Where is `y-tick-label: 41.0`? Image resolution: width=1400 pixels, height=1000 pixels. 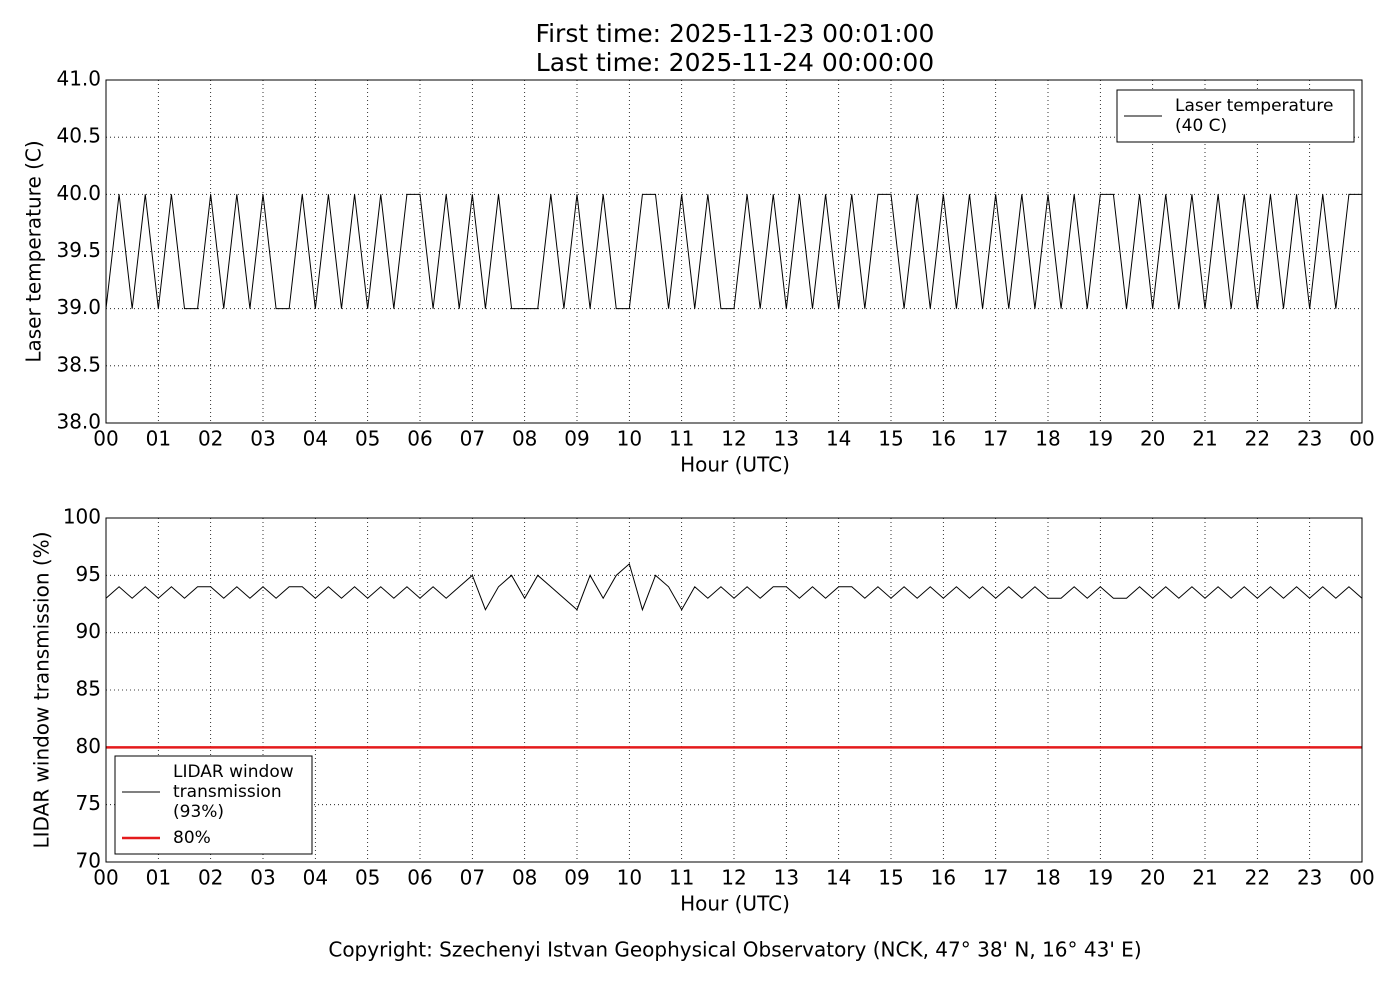 y-tick-label: 41.0 is located at coordinates (78, 79).